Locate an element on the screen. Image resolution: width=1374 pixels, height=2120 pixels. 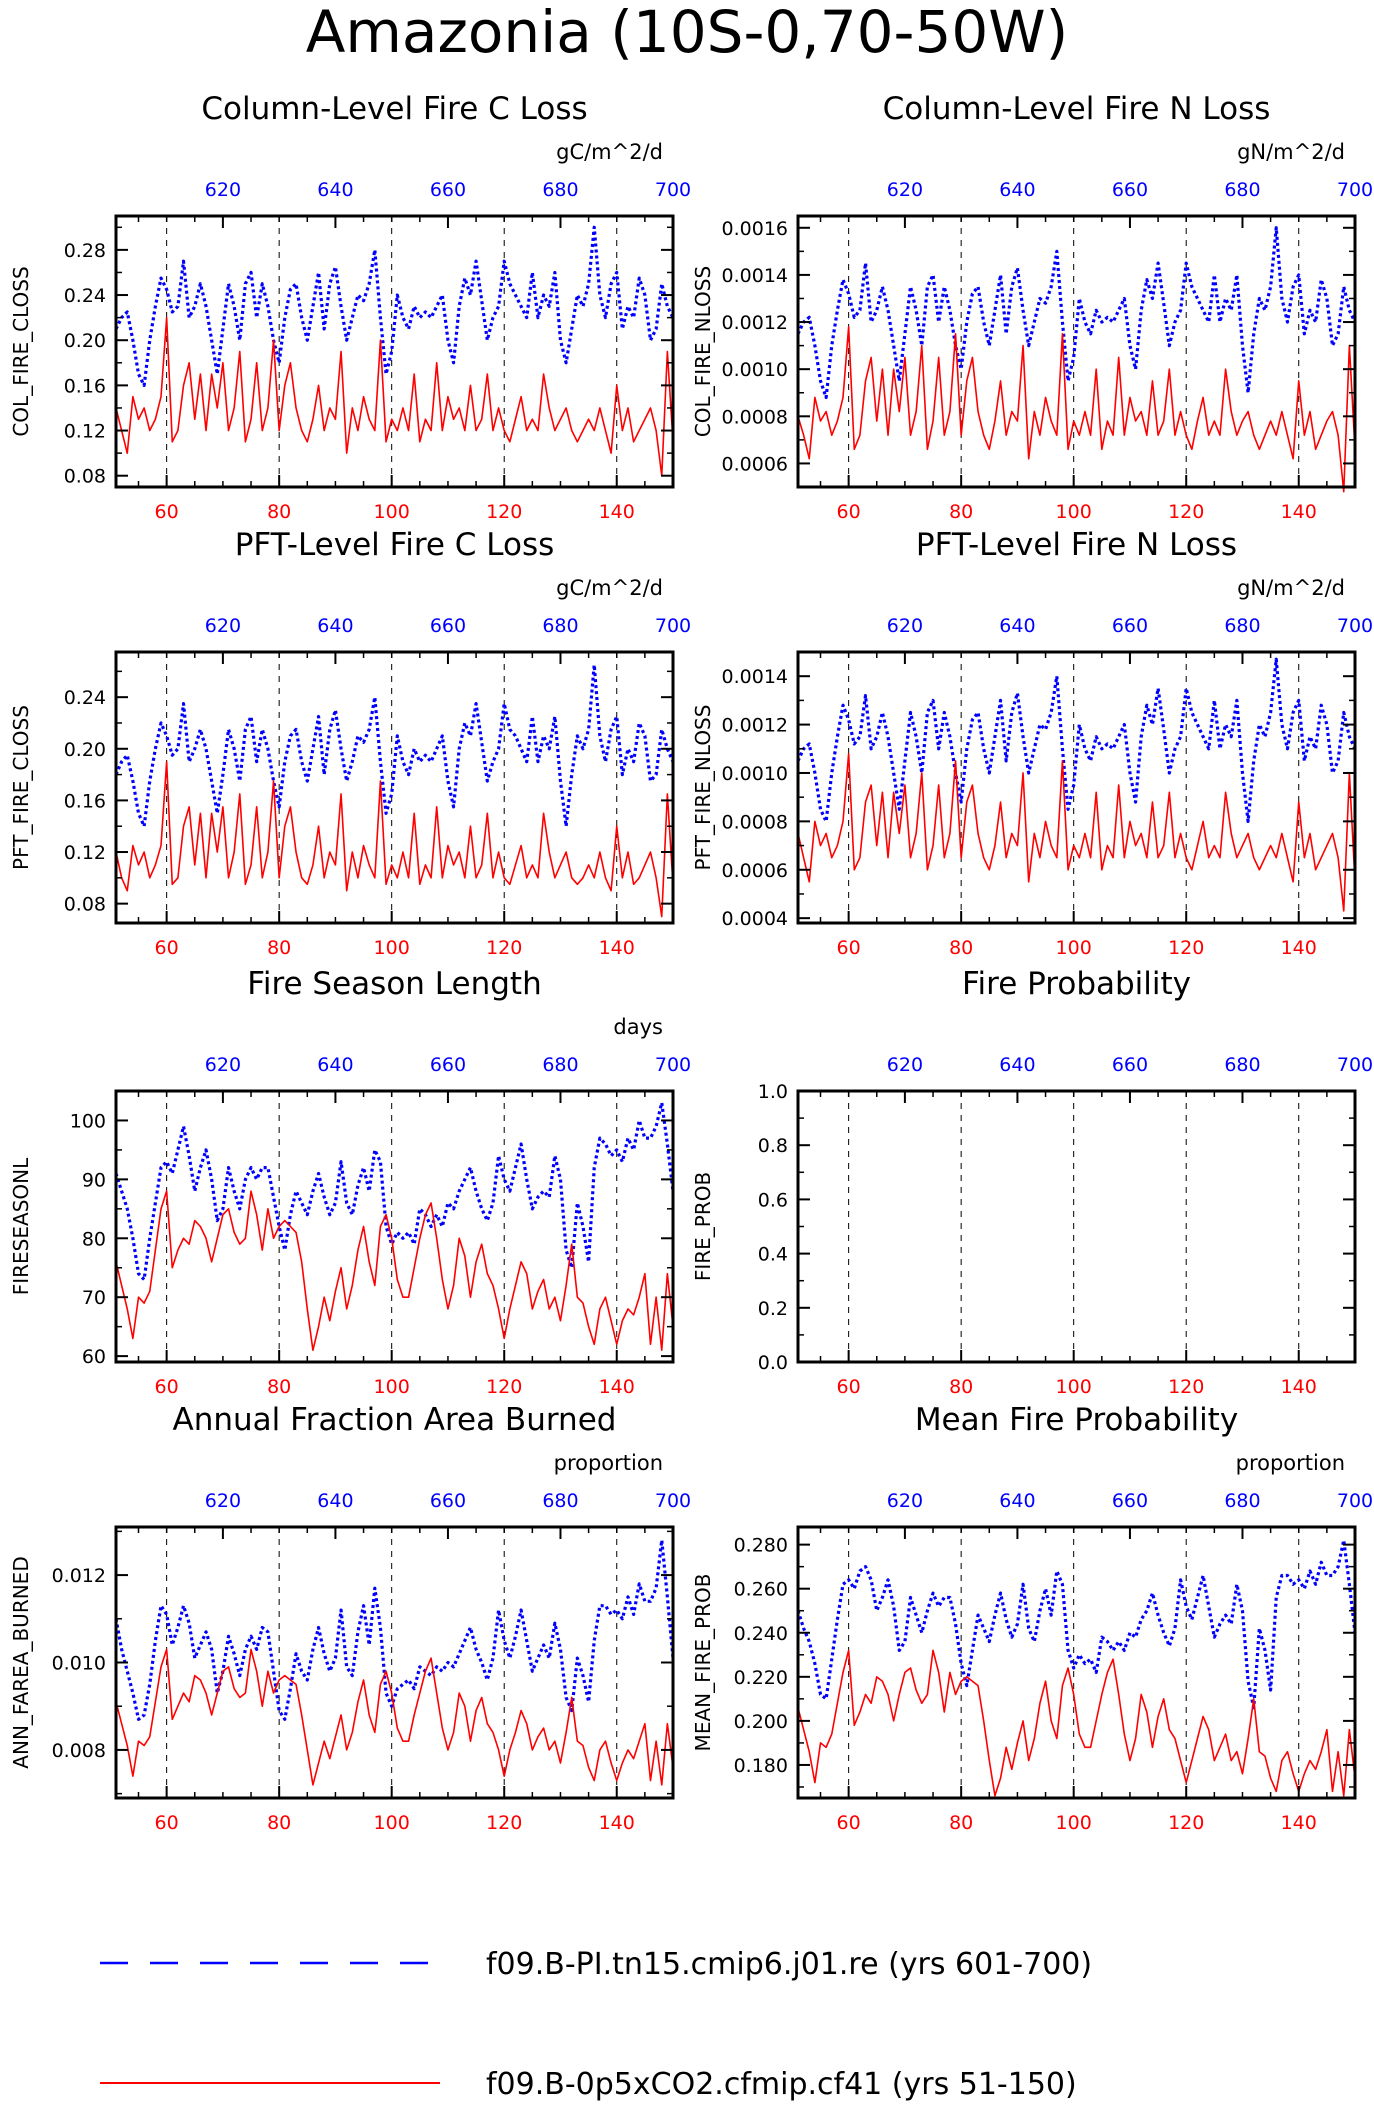
y-tick-label: 0.20 is located at coordinates (85, 341).